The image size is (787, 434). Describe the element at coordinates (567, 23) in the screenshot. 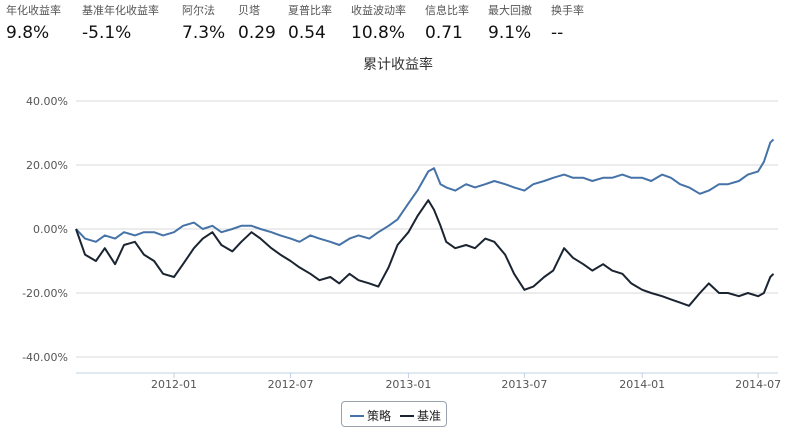

I see `metric-turnover: 换手率 --` at that location.